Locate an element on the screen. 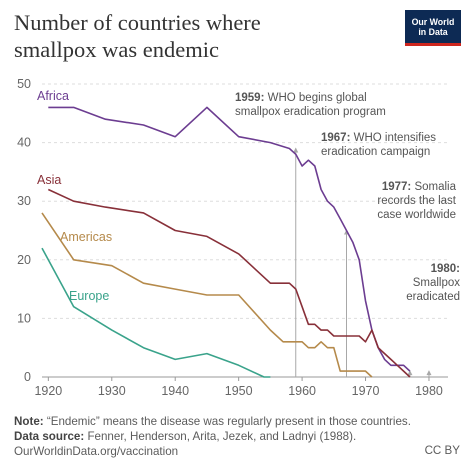  annotation-year: 1959: is located at coordinates (249, 98).